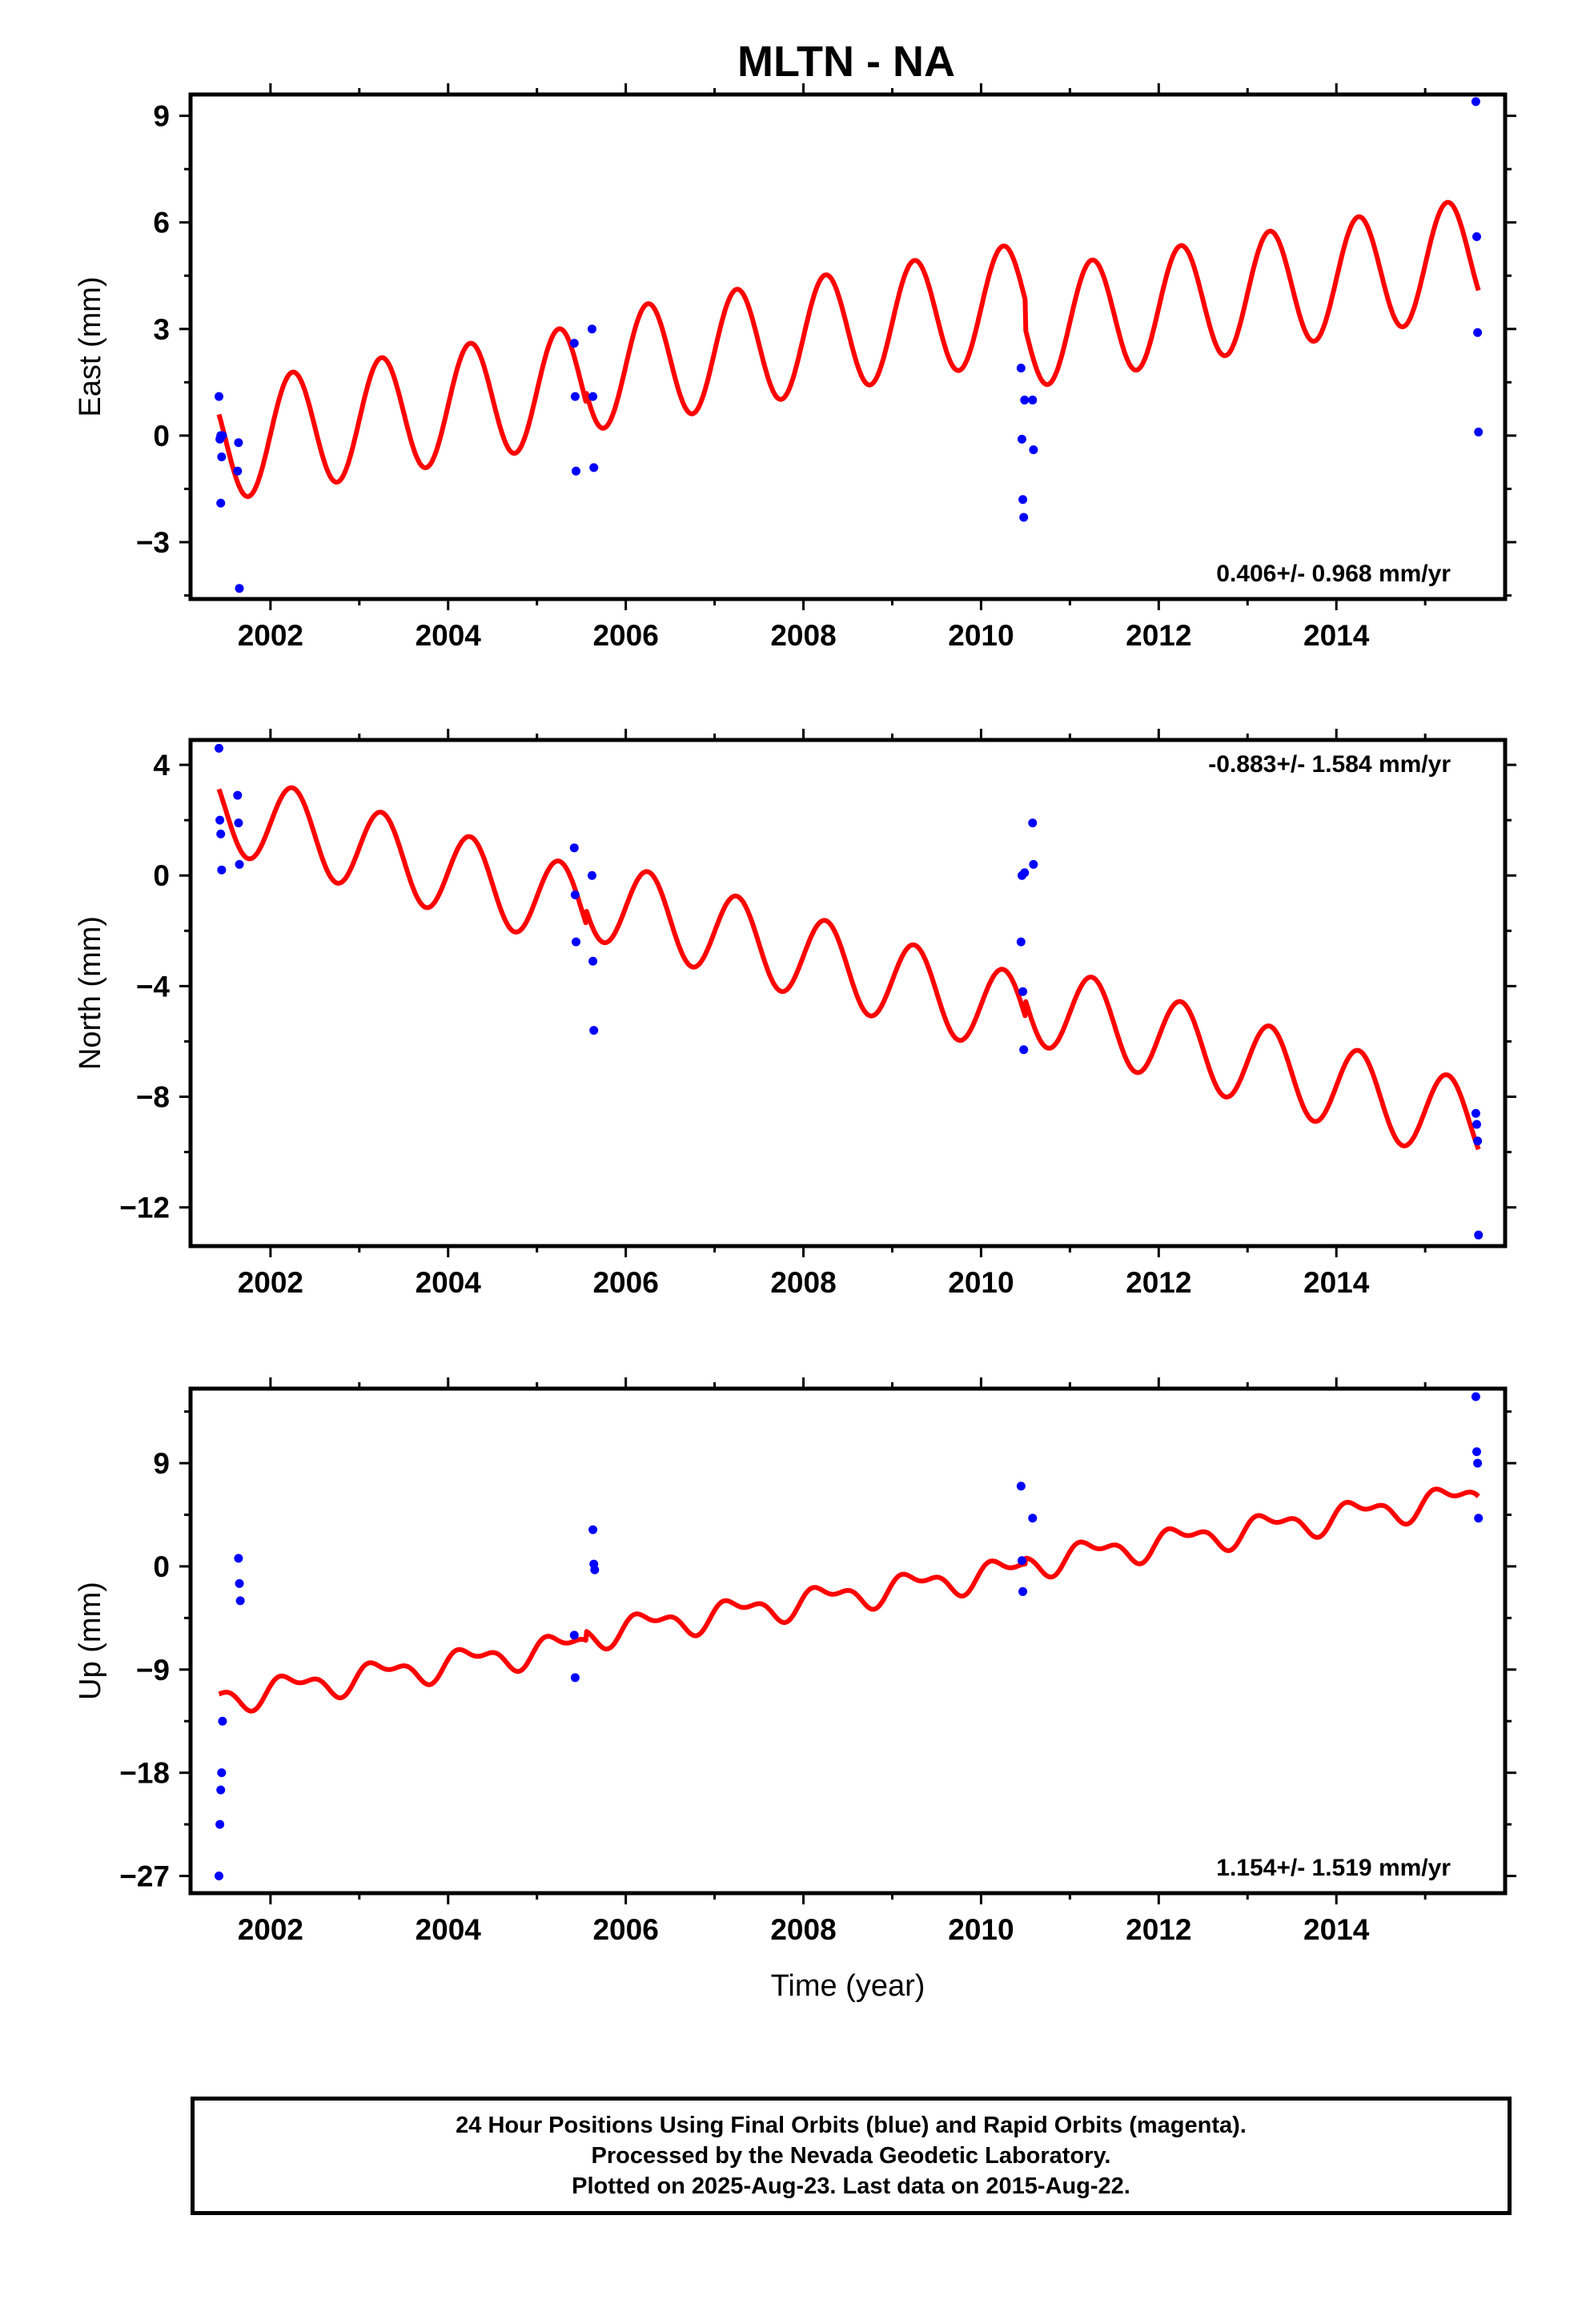 The height and width of the screenshot is (2324, 1582). What do you see at coordinates (846, 62) in the screenshot?
I see `chart-title: MLTN - NA` at bounding box center [846, 62].